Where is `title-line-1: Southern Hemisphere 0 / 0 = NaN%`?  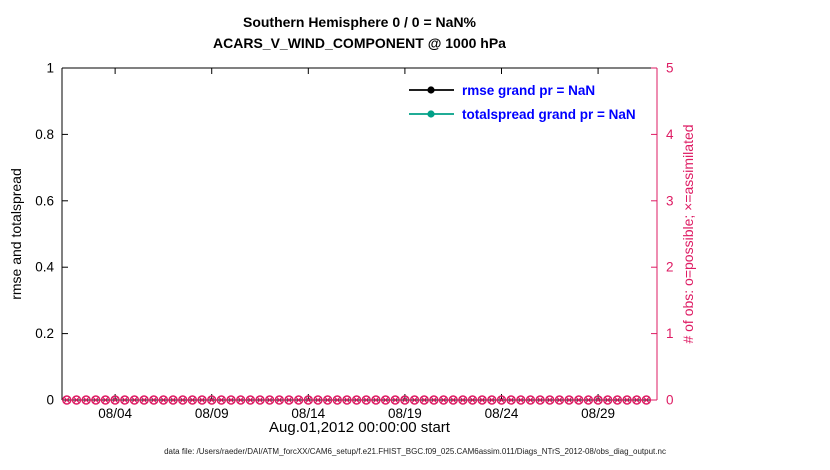
title-line-1: Southern Hemisphere 0 / 0 = NaN% is located at coordinates (359, 22).